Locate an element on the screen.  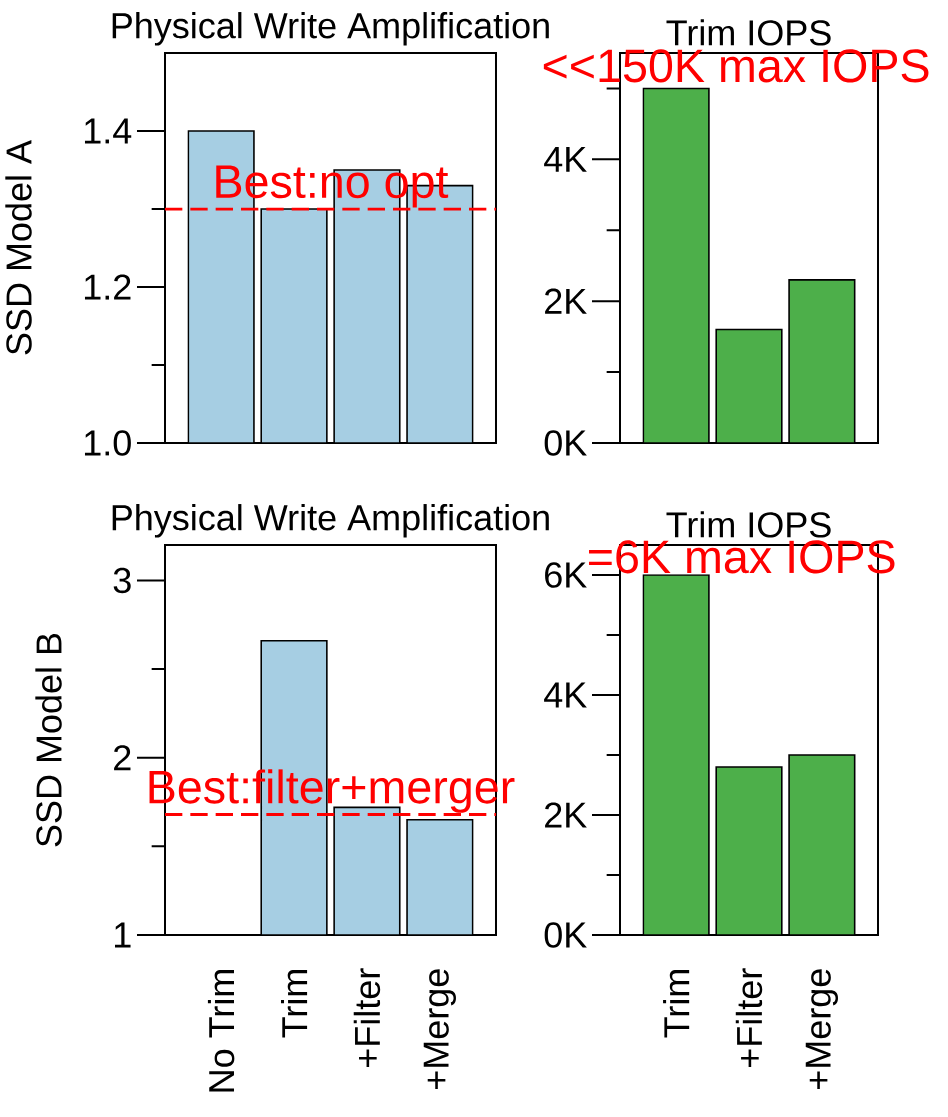
y-tick-label: 1.4 is located at coordinates (108, 131).